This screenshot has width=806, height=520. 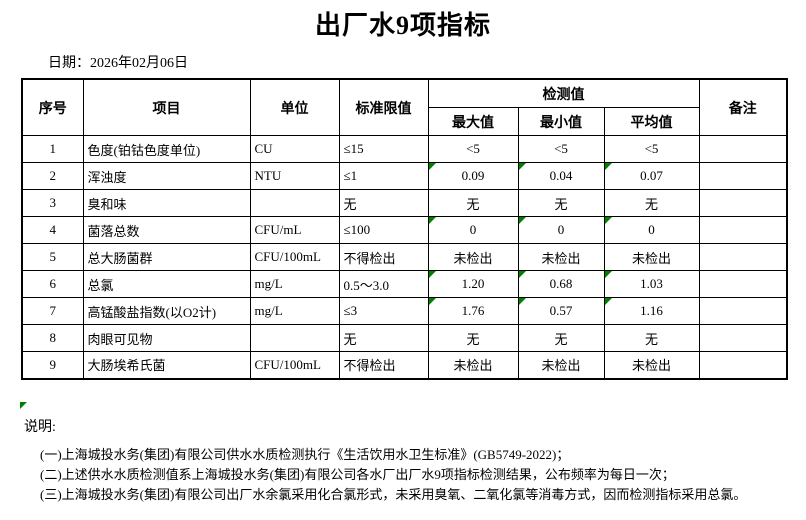 I want to click on cell-item-text: 色度(铂钴色度单位), so click(x=144, y=150).